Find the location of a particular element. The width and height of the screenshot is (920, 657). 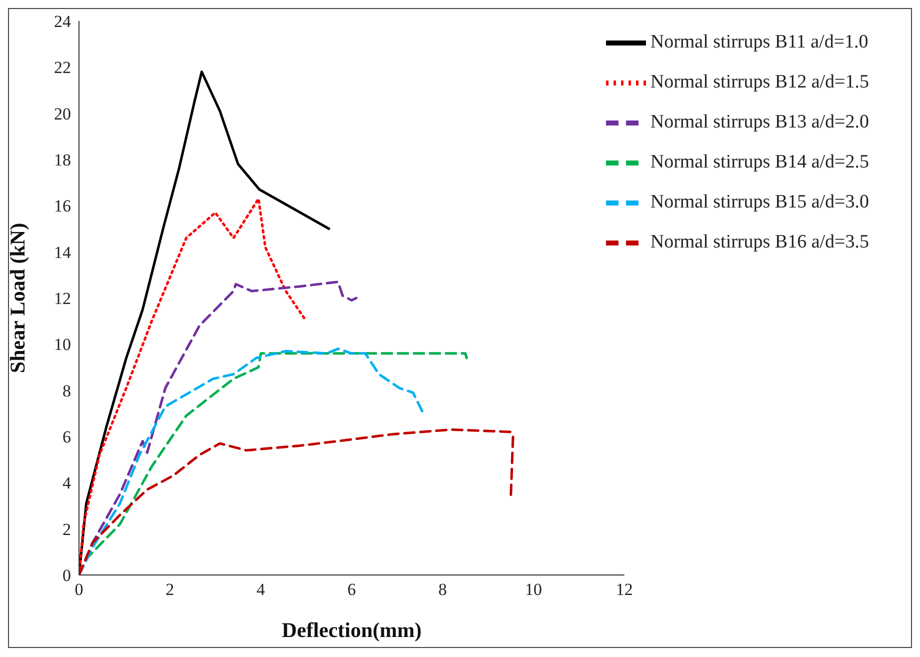

legend-label: Normal stirrups B15 a/d=3.0 is located at coordinates (759, 201).